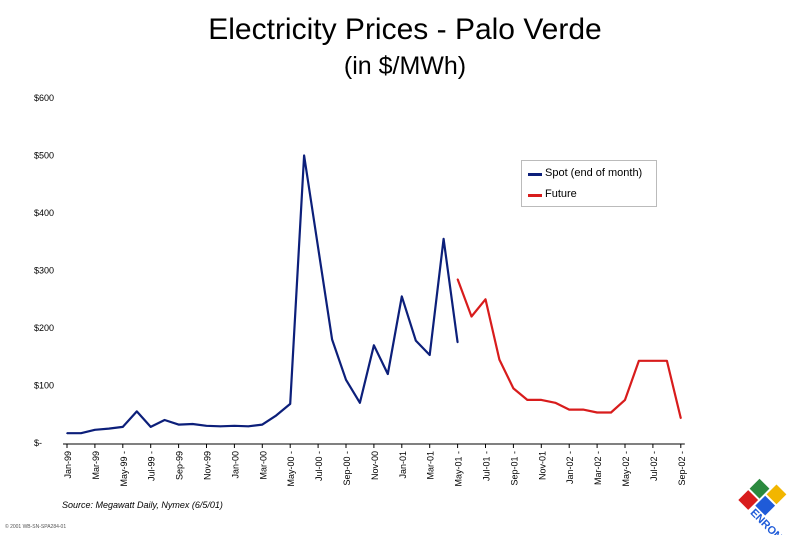  What do you see at coordinates (263, 465) in the screenshot?
I see `x-tick-label-7: Mar-00` at bounding box center [263, 465].